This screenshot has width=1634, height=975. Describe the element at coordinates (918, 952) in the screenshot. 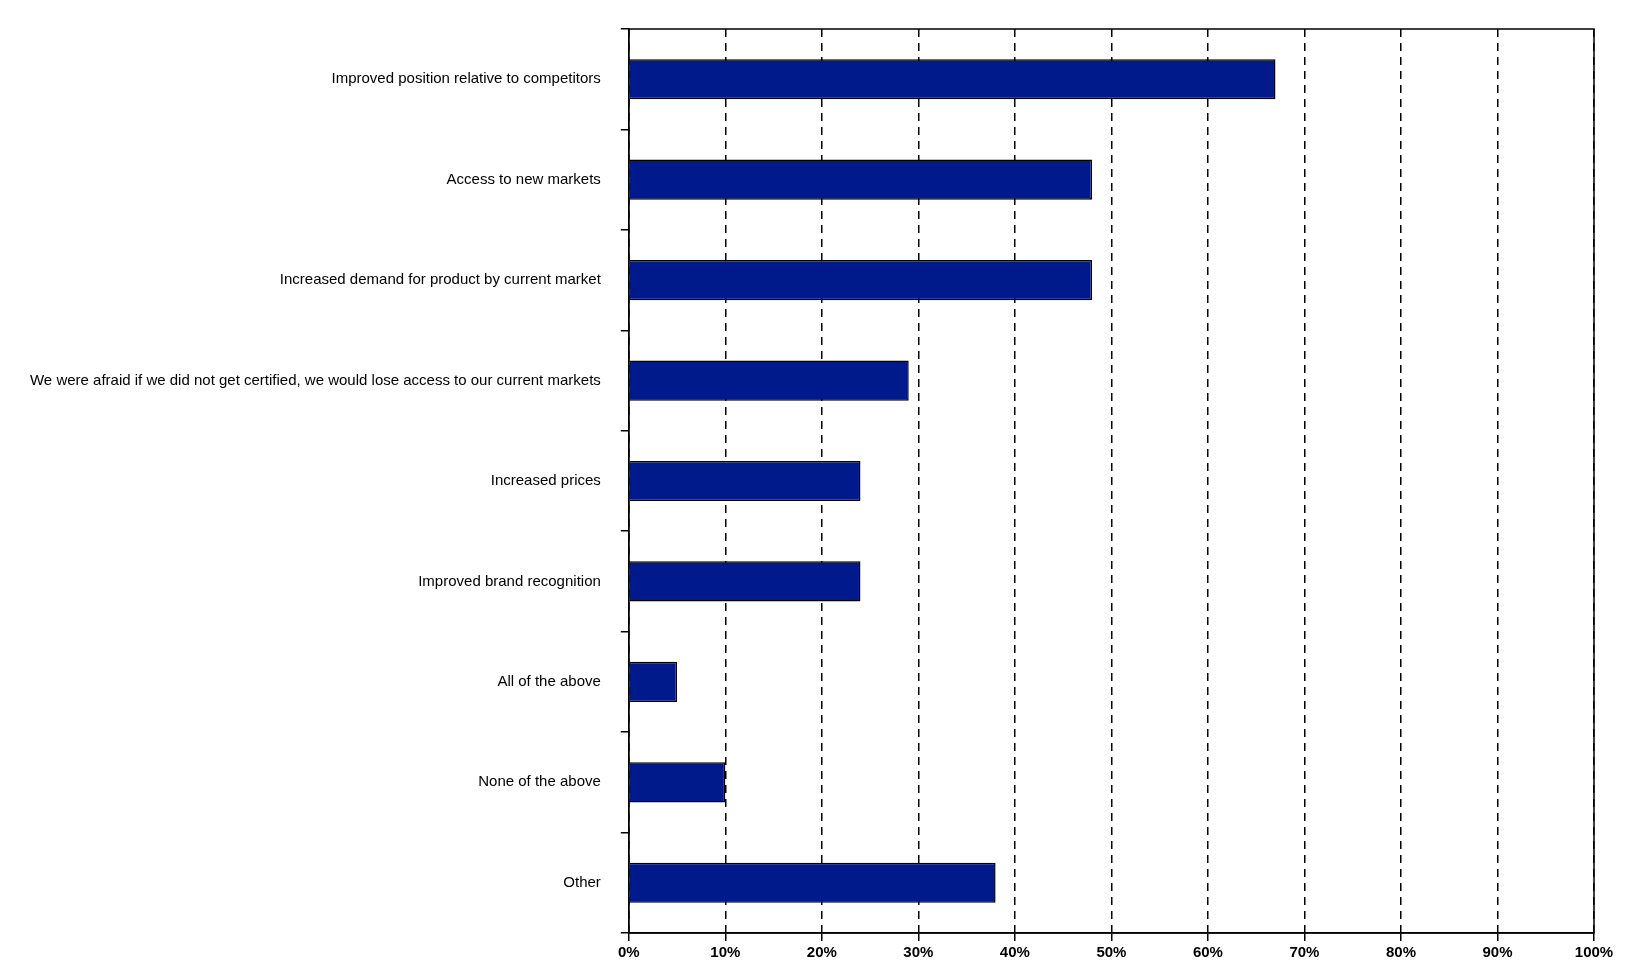

I see `x-tick-label: 30%` at that location.